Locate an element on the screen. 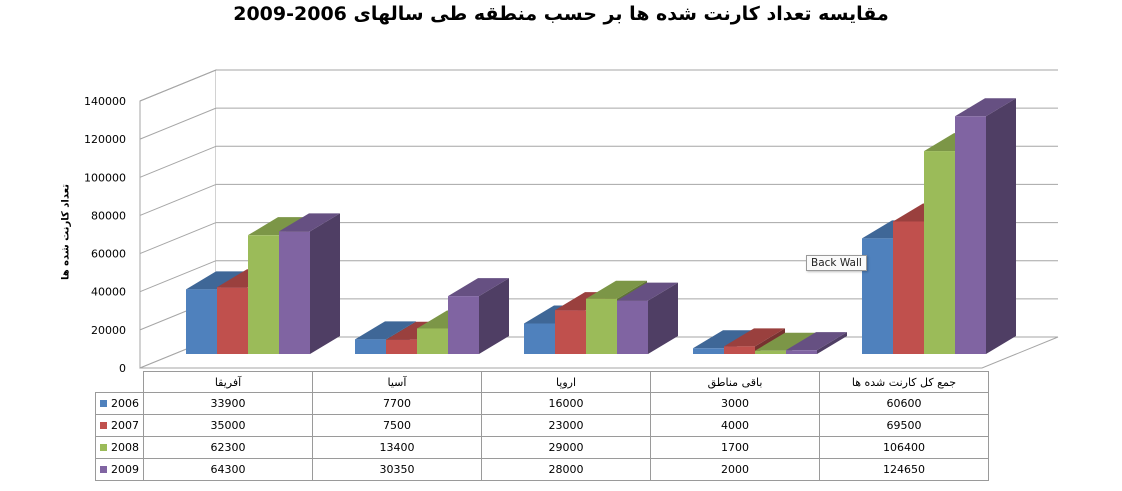 This screenshot has width=1122, height=491. category-label: باقی مناطق is located at coordinates (735, 382).